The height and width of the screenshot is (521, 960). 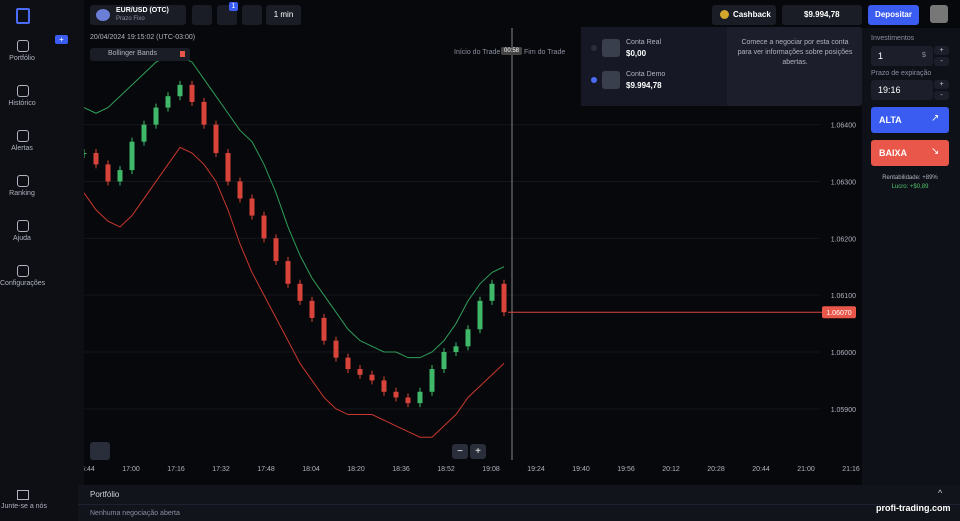 I want to click on nav-item: Histórico, so click(x=22, y=103).